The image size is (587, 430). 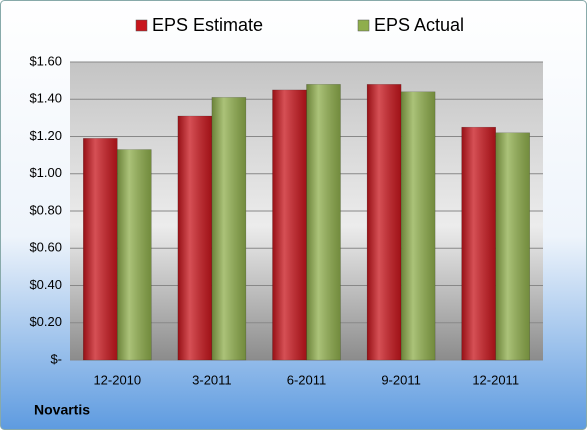 What do you see at coordinates (62, 410) in the screenshot?
I see `company-label: Novartis` at bounding box center [62, 410].